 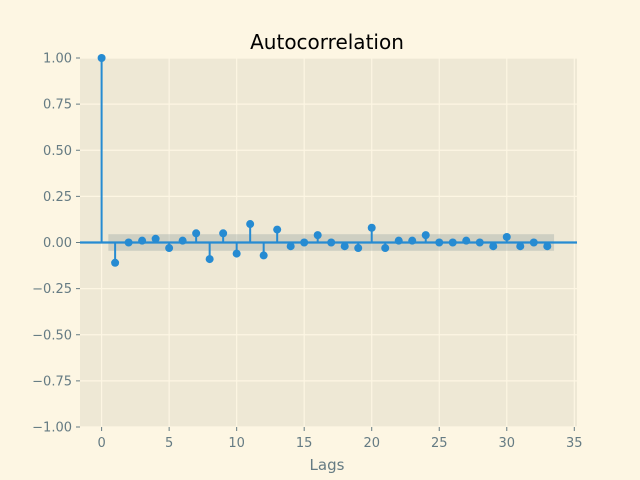 I want to click on chart-title: Autocorrelation, so click(x=327, y=42).